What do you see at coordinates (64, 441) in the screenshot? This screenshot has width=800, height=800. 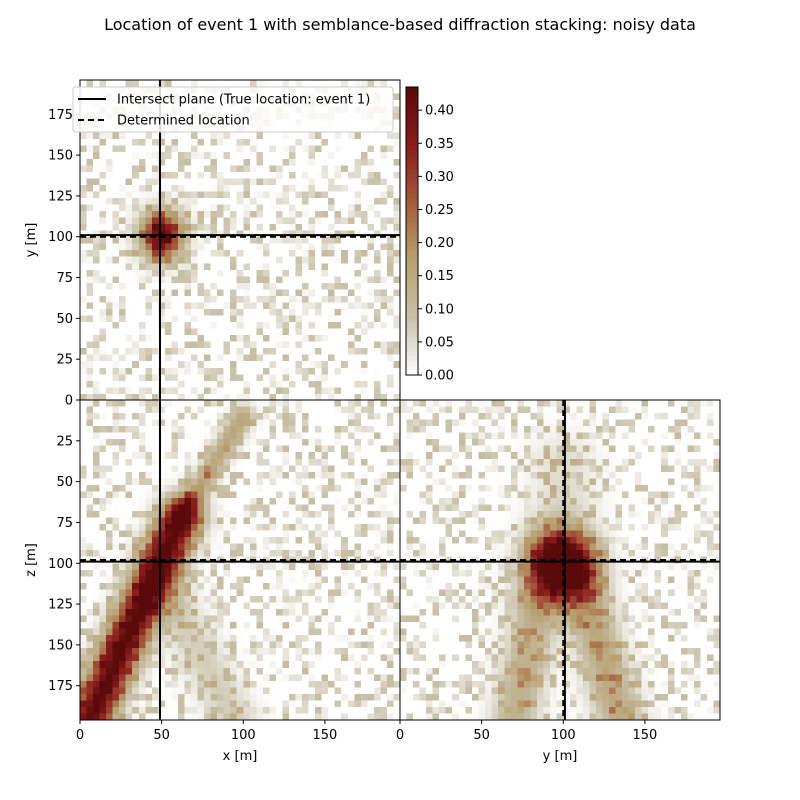 I see `y-tick-label: 25` at bounding box center [64, 441].